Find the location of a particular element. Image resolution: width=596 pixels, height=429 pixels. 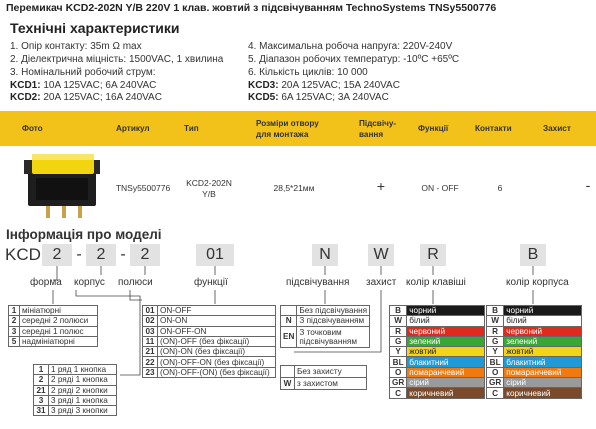

spec-line: 4. Максимальна робоча напруга: 220V-240V is located at coordinates (350, 46).